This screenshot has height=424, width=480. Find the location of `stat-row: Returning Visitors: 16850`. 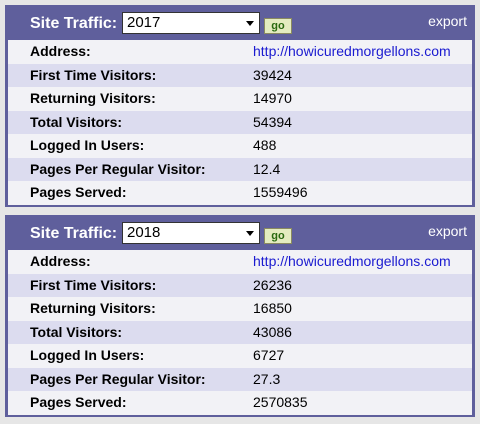

stat-row: Returning Visitors: 16850 is located at coordinates (240, 309).